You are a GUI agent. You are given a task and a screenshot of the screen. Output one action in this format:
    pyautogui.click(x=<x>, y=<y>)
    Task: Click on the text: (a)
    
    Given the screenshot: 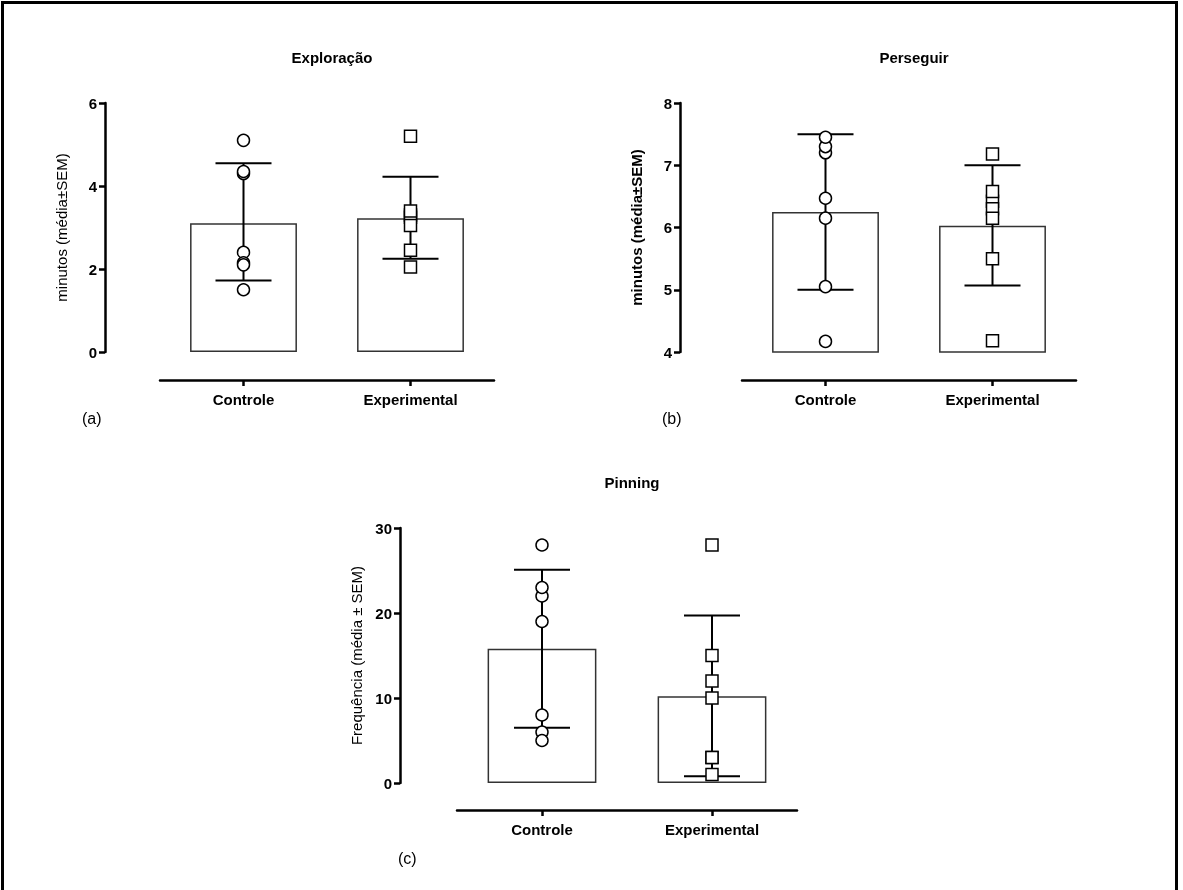 What is the action you would take?
    pyautogui.click(x=92, y=418)
    